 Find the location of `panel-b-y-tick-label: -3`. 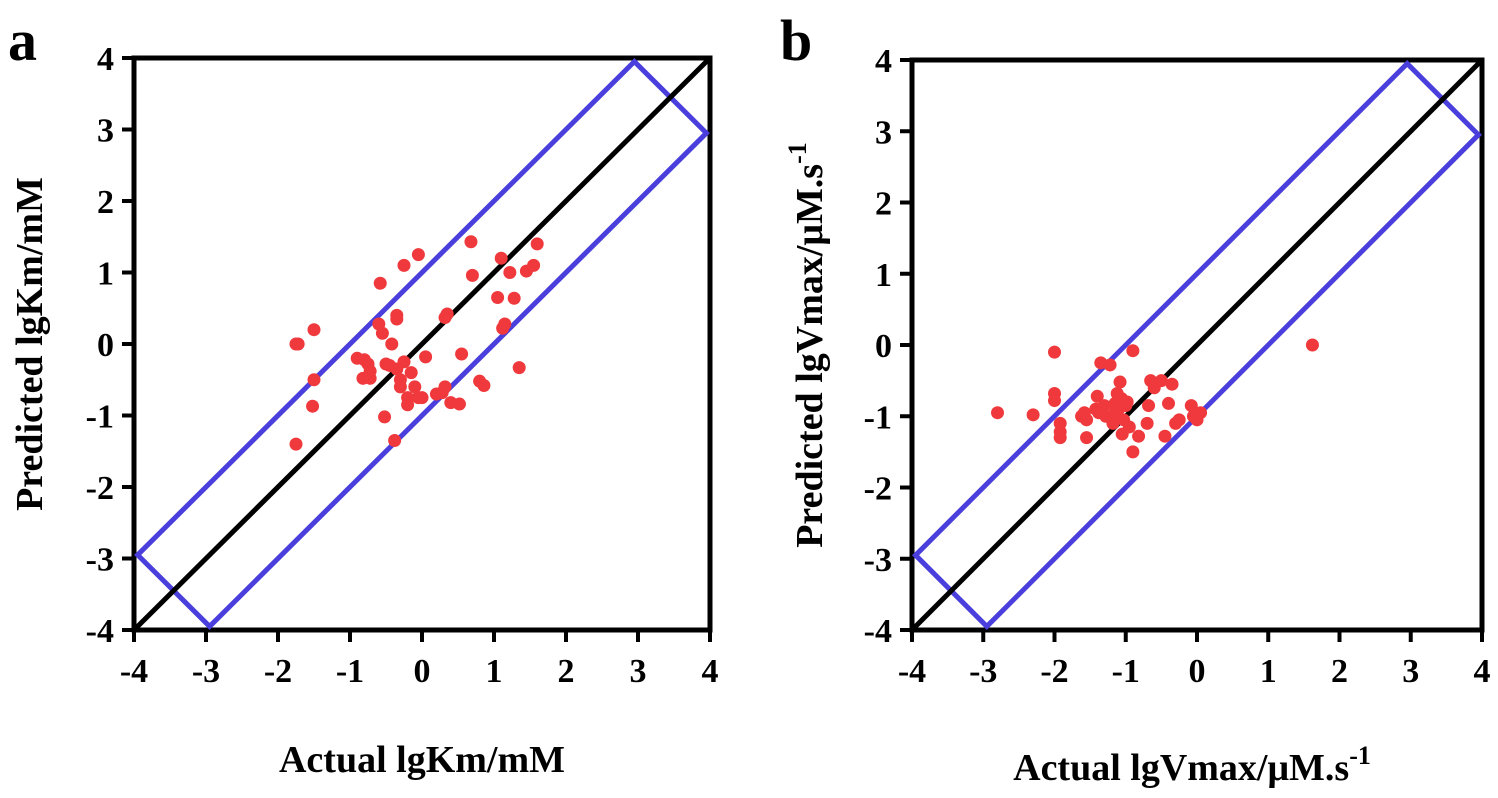

panel-b-y-tick-label: -3 is located at coordinates (878, 560).